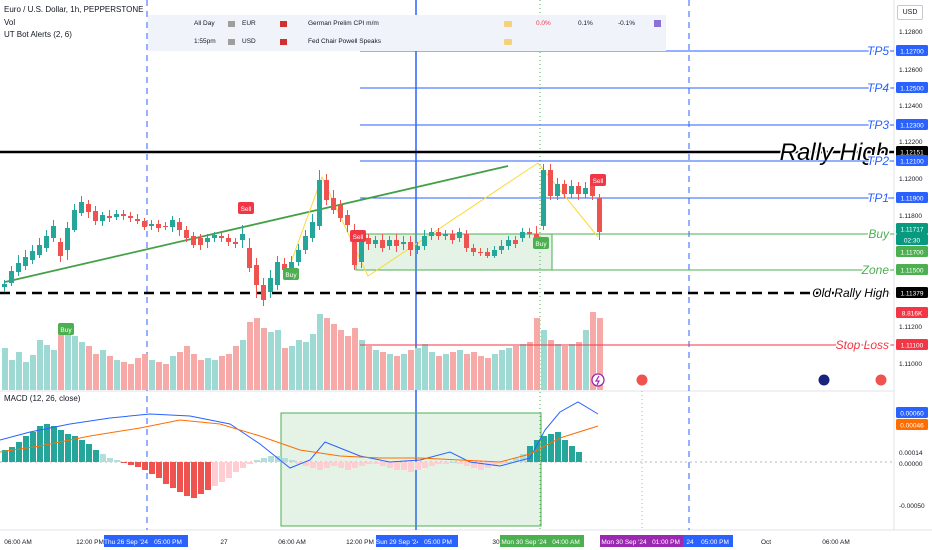 The width and height of the screenshot is (932, 550). What do you see at coordinates (10, 22) in the screenshot?
I see `volume-legend: Vol` at bounding box center [10, 22].